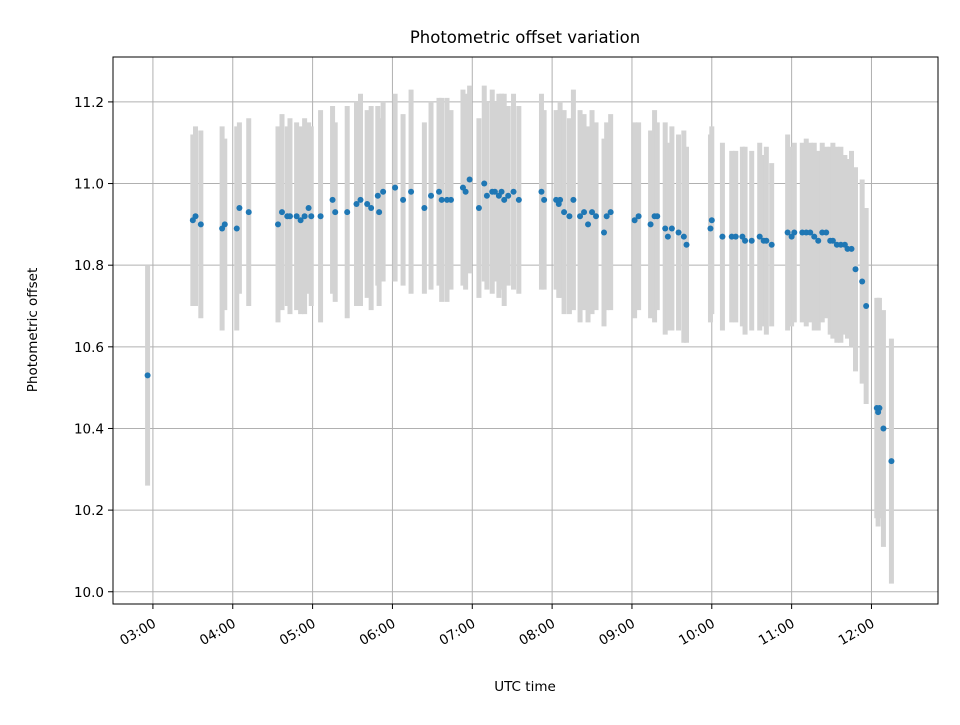 Image resolution: width=960 pixels, height=725 pixels. What do you see at coordinates (89, 429) in the screenshot?
I see `y-tick-label: 10.4` at bounding box center [89, 429].